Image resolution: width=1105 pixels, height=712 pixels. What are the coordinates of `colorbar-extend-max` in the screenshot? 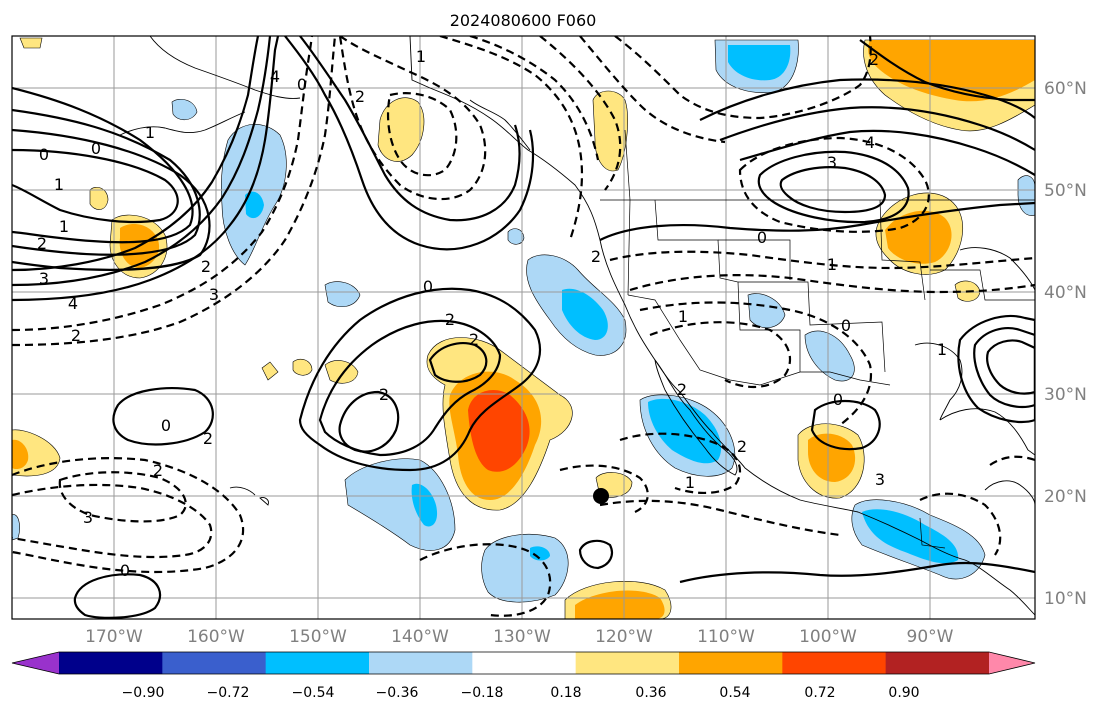 It's located at (1012, 663).